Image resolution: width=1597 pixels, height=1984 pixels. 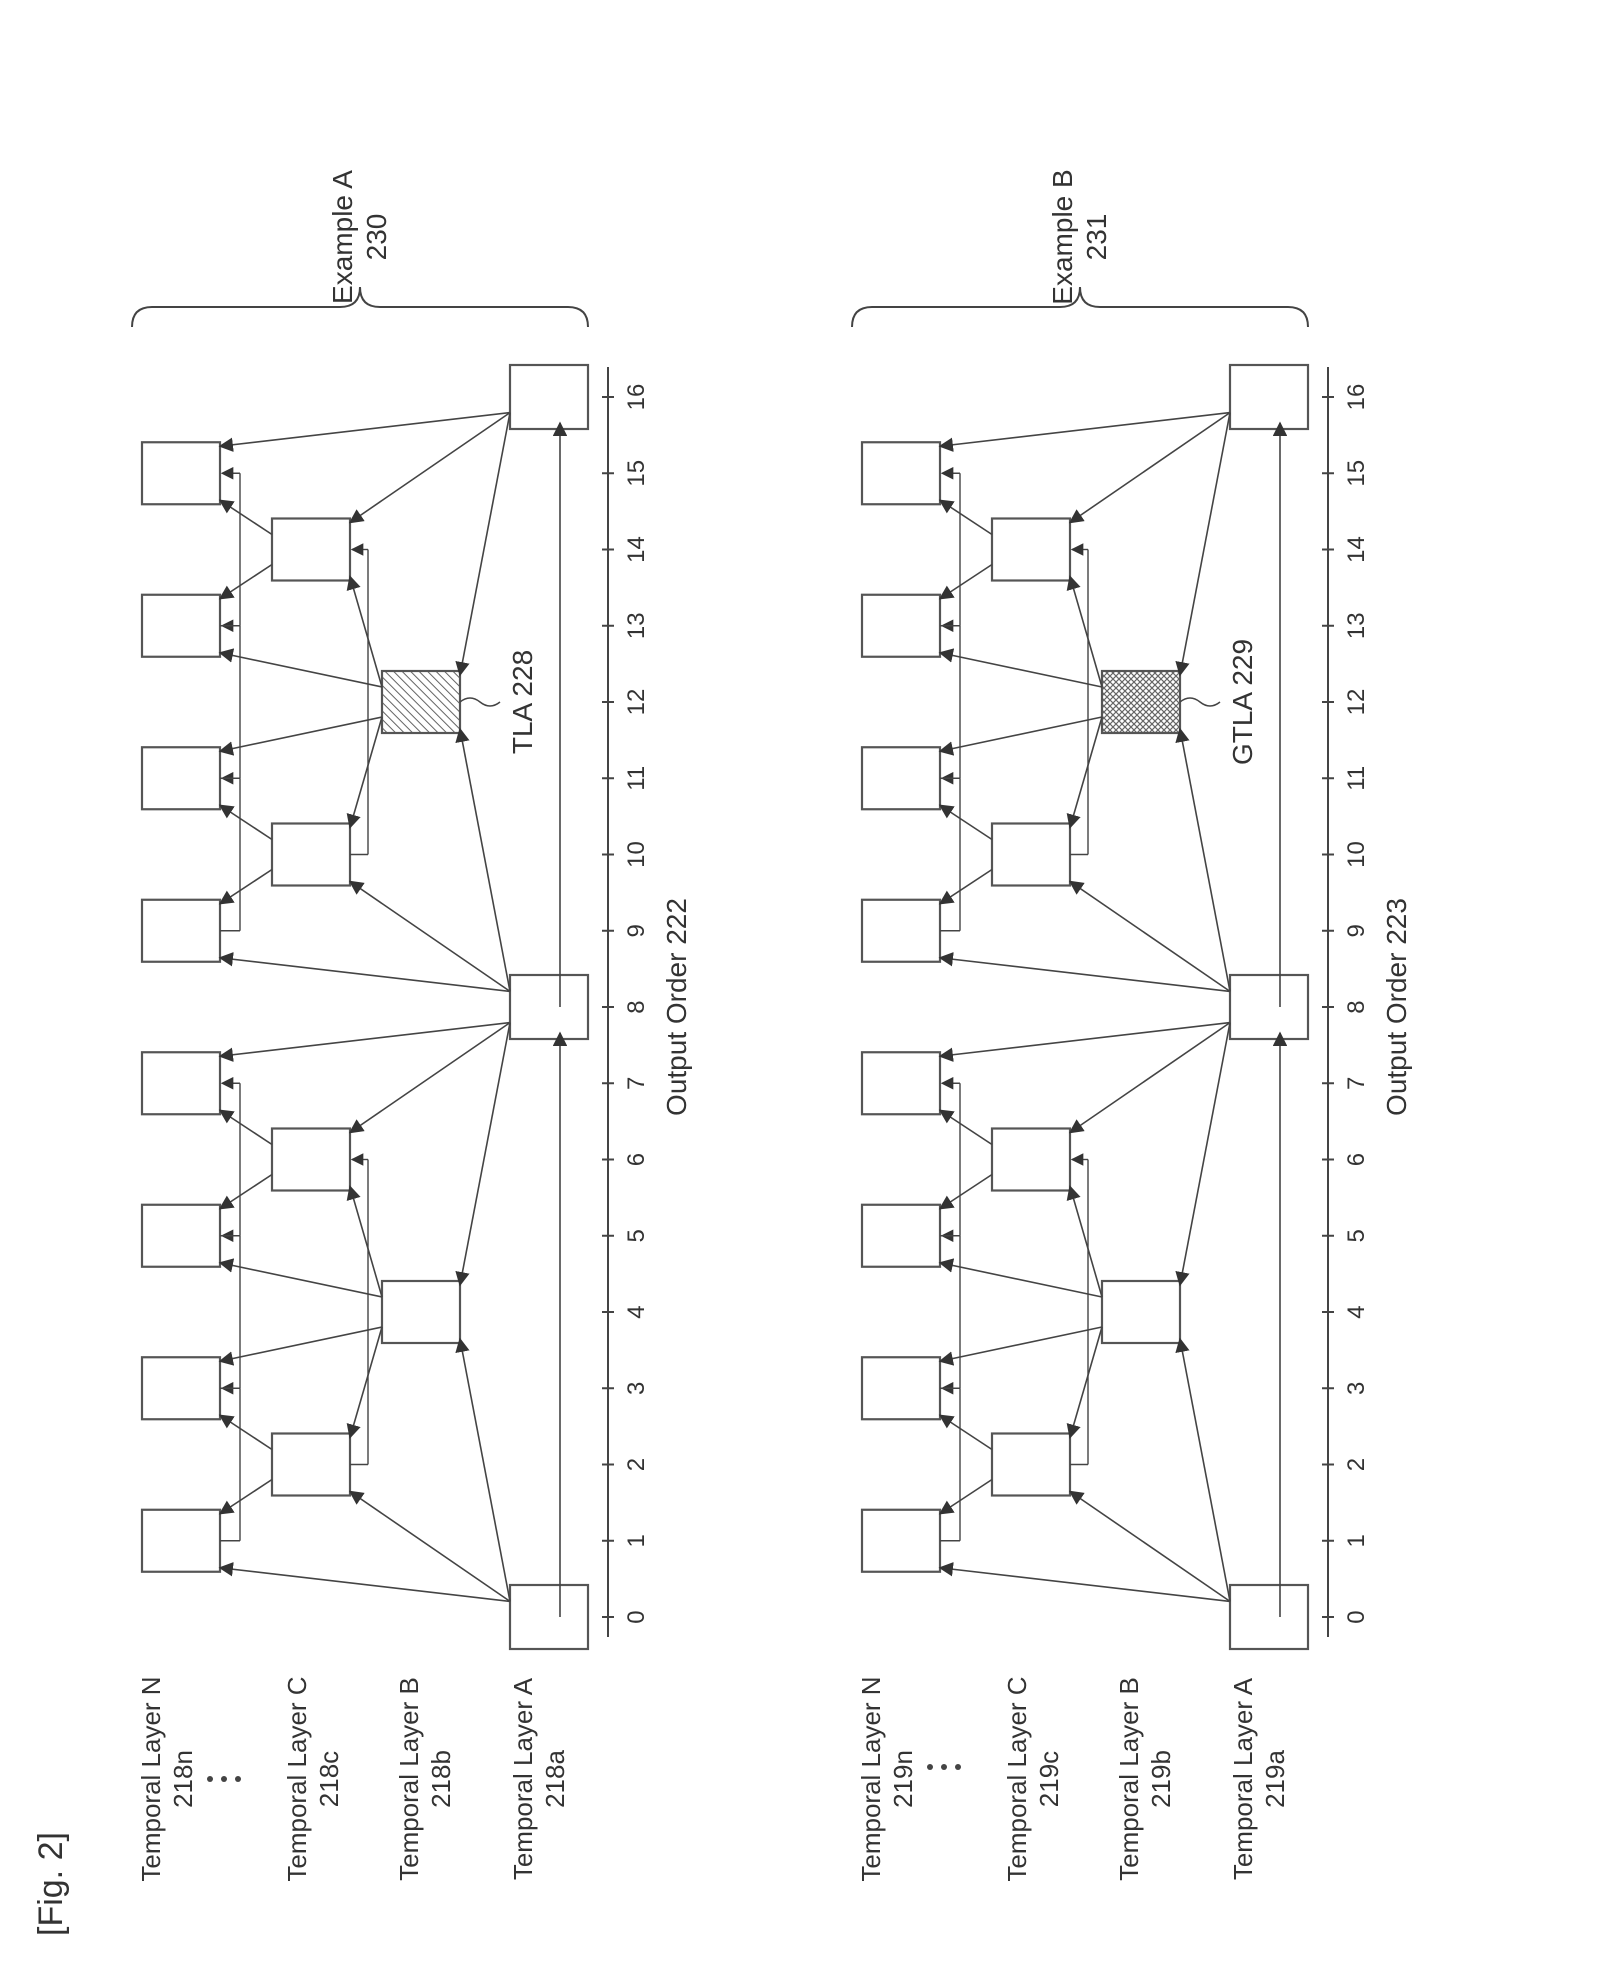 I want to click on axis-tick-label: 3, so click(x=636, y=1388).